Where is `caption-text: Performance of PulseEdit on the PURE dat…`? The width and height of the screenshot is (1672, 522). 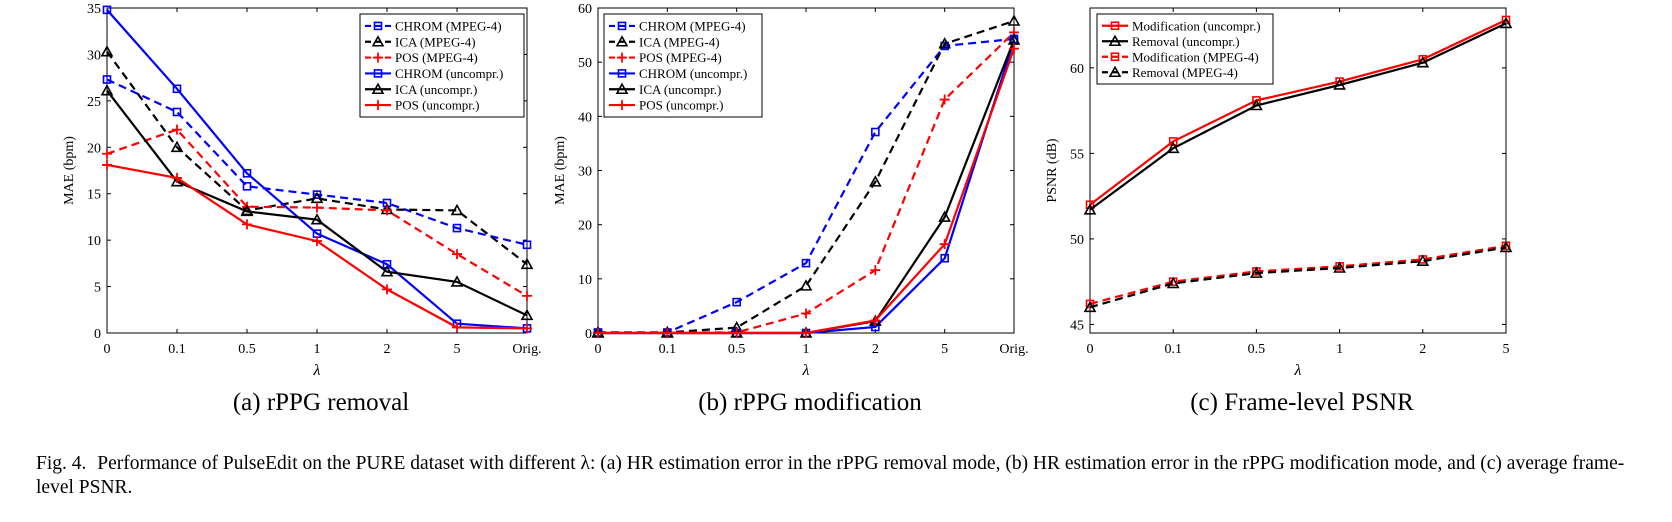 caption-text: Performance of PulseEdit on the PURE dat… is located at coordinates (830, 475).